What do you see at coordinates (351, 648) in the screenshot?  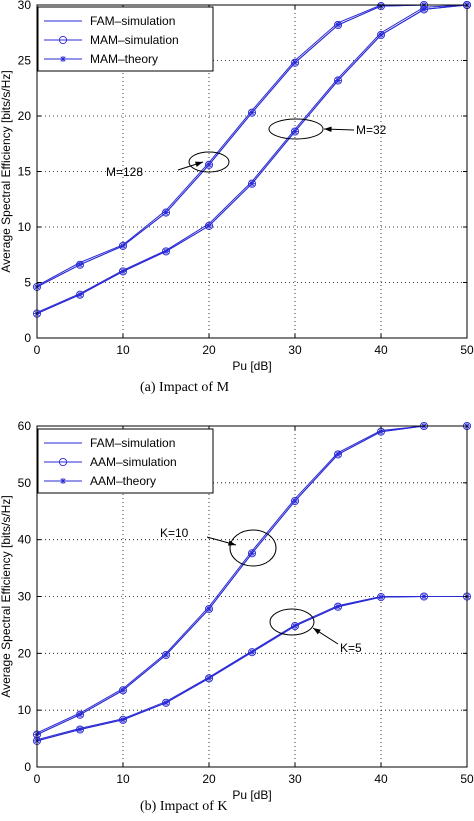 I see `annotation-label: K=5` at bounding box center [351, 648].